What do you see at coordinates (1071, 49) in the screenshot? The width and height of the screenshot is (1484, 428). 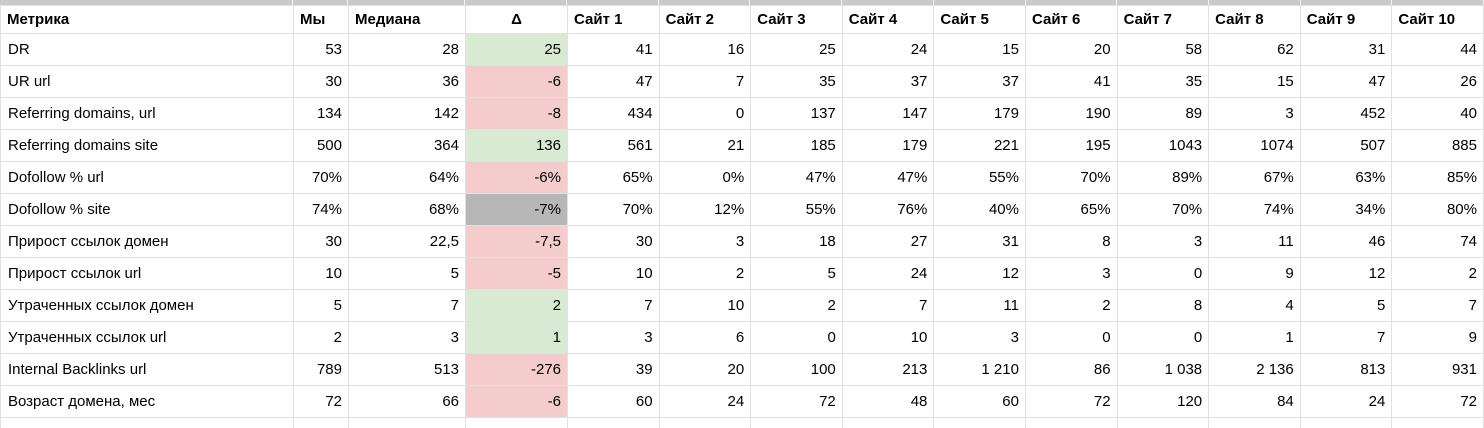 I see `site-value-cell: 20` at bounding box center [1071, 49].